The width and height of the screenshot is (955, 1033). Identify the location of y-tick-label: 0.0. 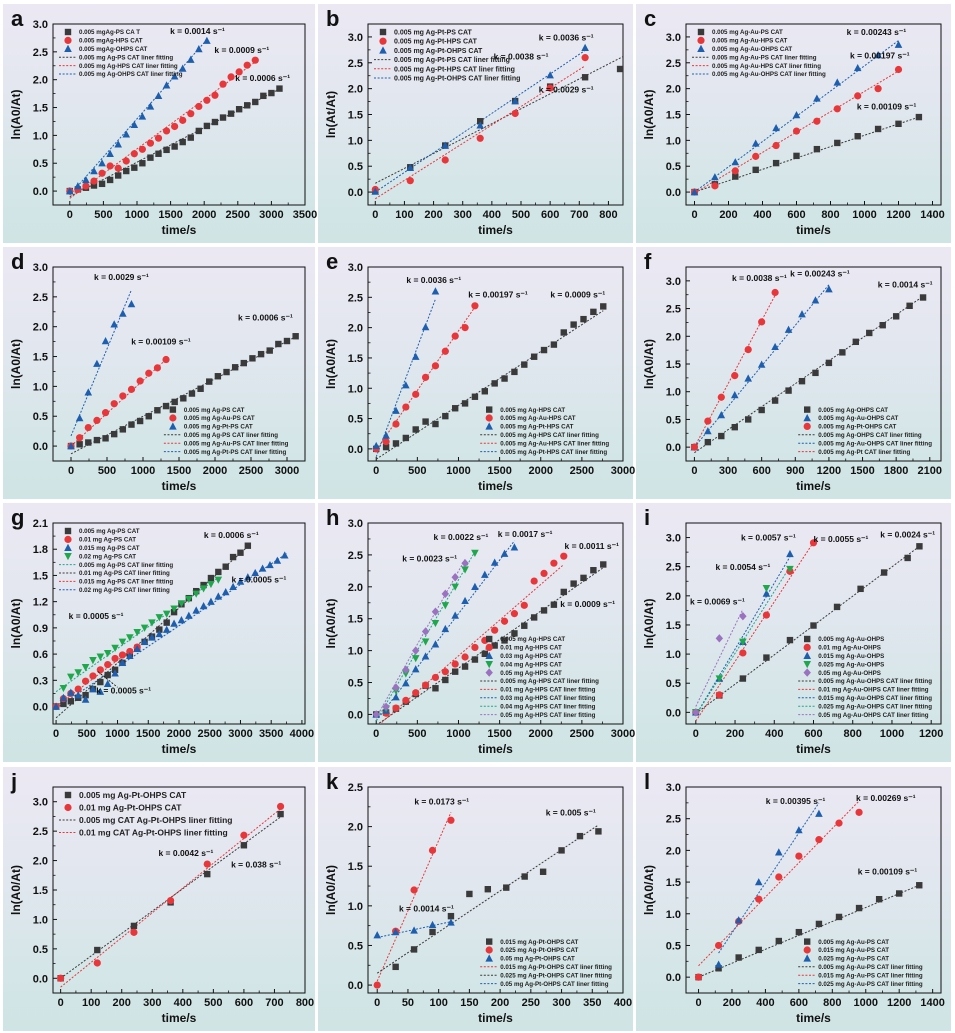
(40, 979).